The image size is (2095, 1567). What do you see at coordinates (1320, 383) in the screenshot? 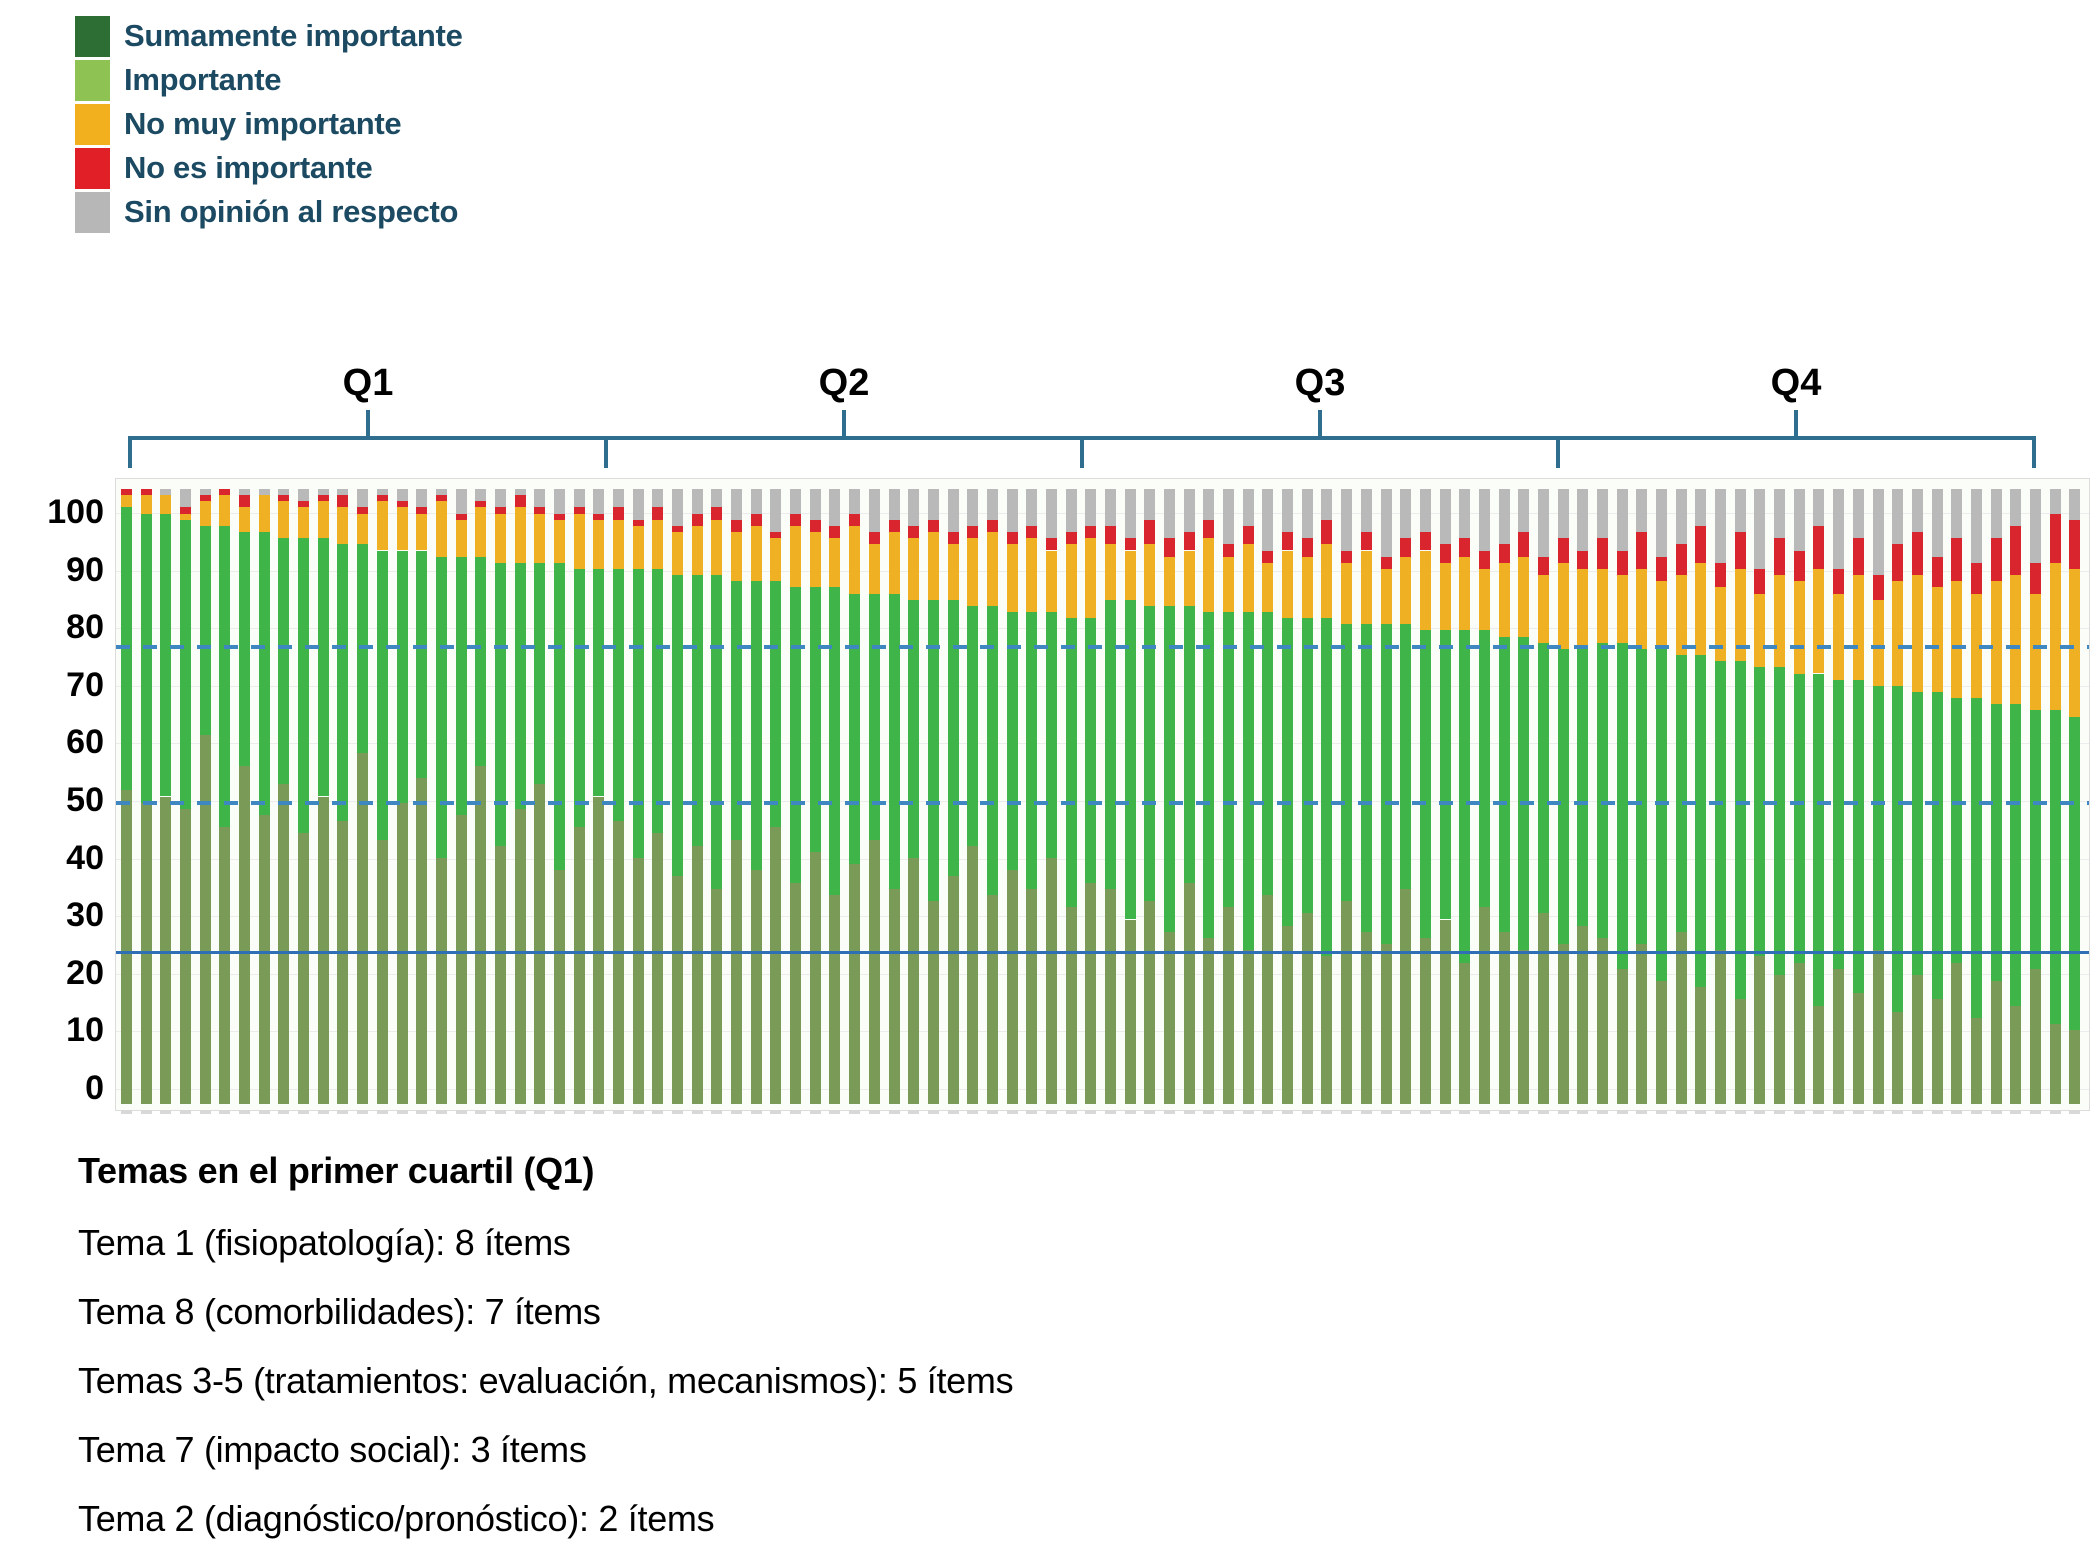
I see `quartile-label-q3: Q3` at bounding box center [1320, 383].